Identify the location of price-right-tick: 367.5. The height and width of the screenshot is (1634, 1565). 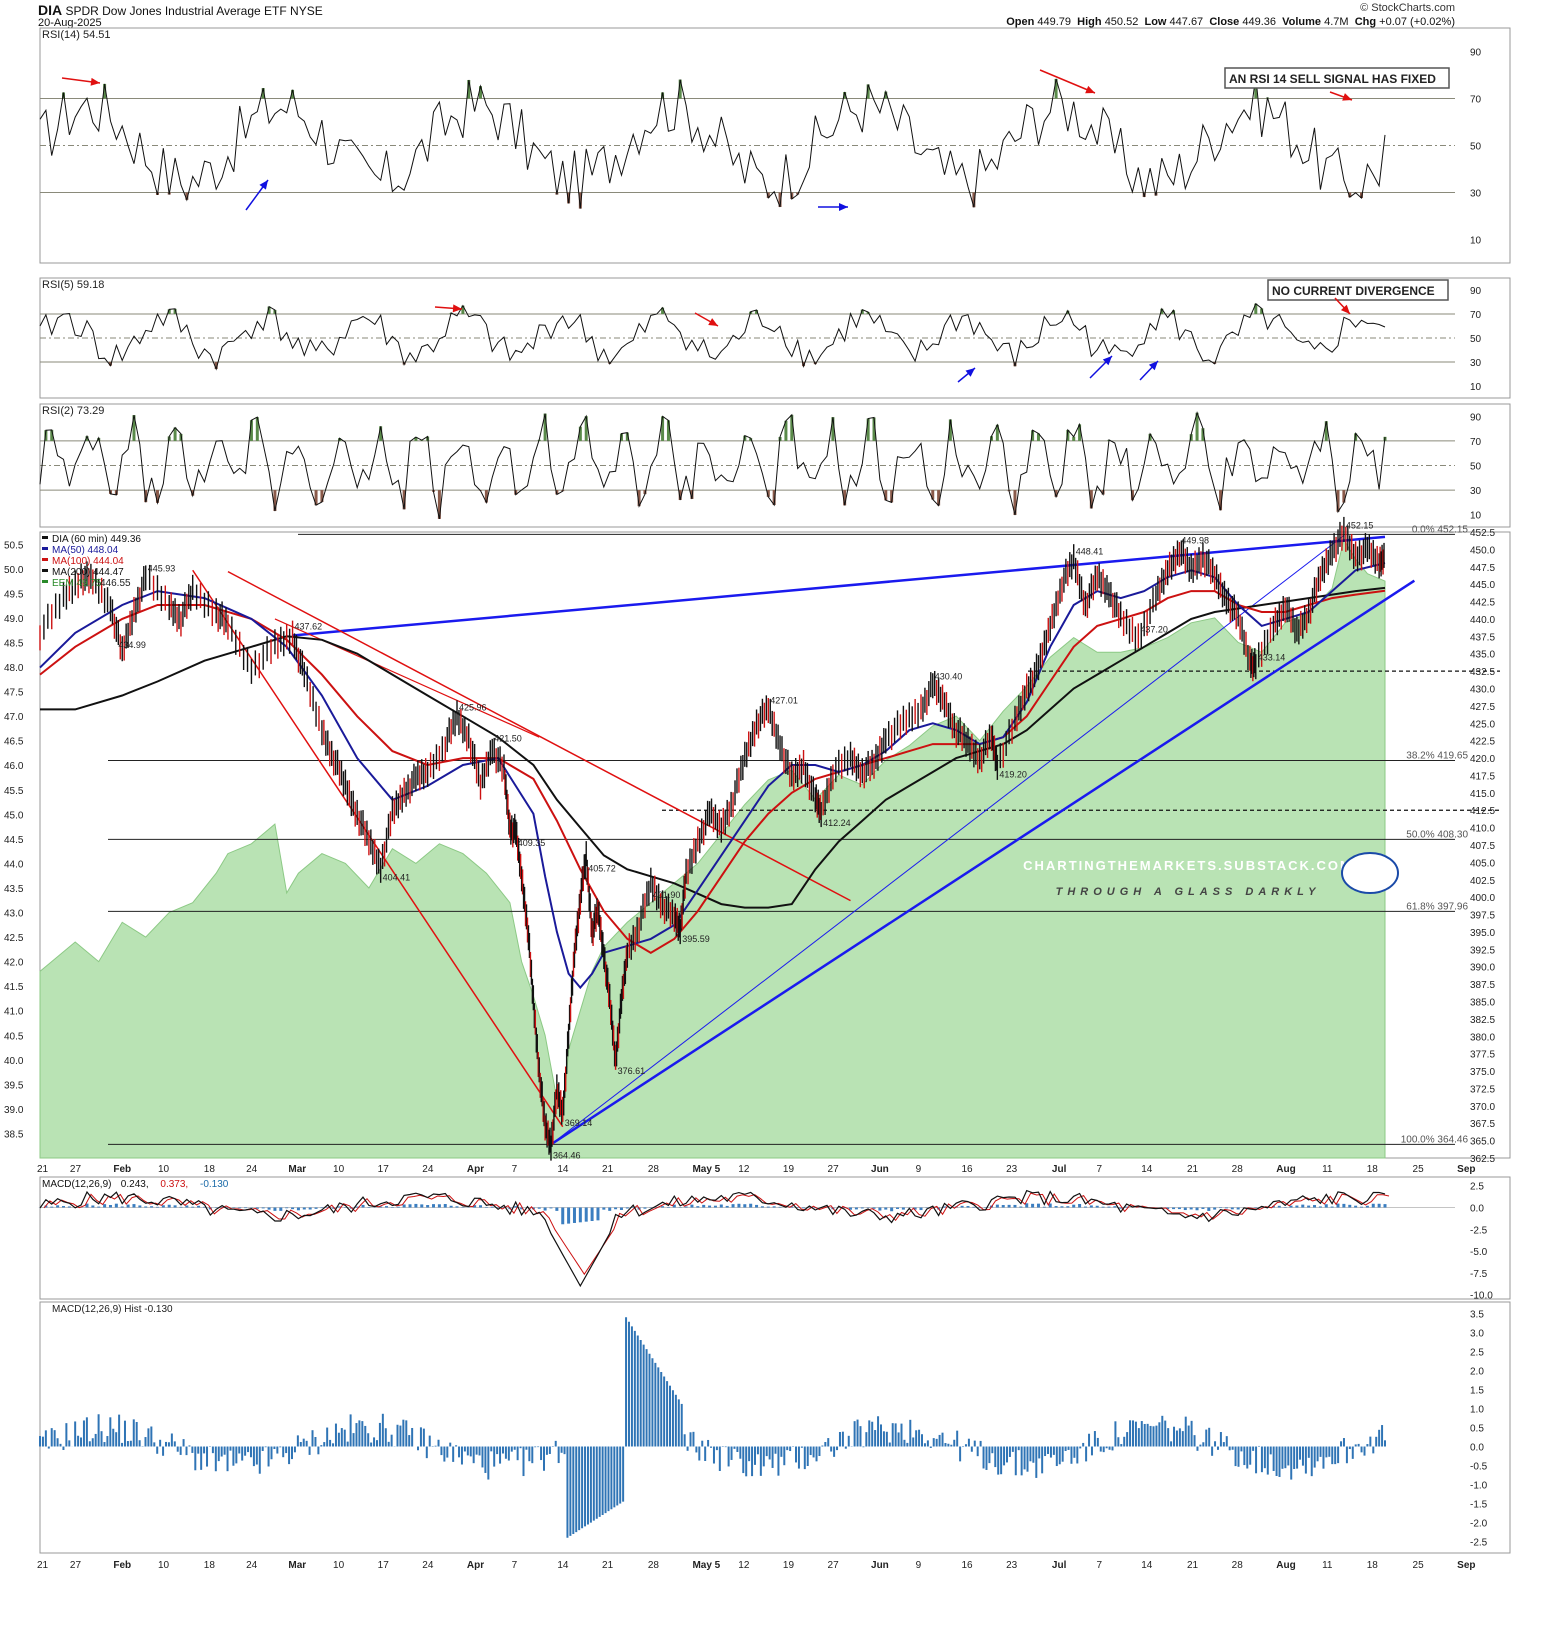
(1482, 1124).